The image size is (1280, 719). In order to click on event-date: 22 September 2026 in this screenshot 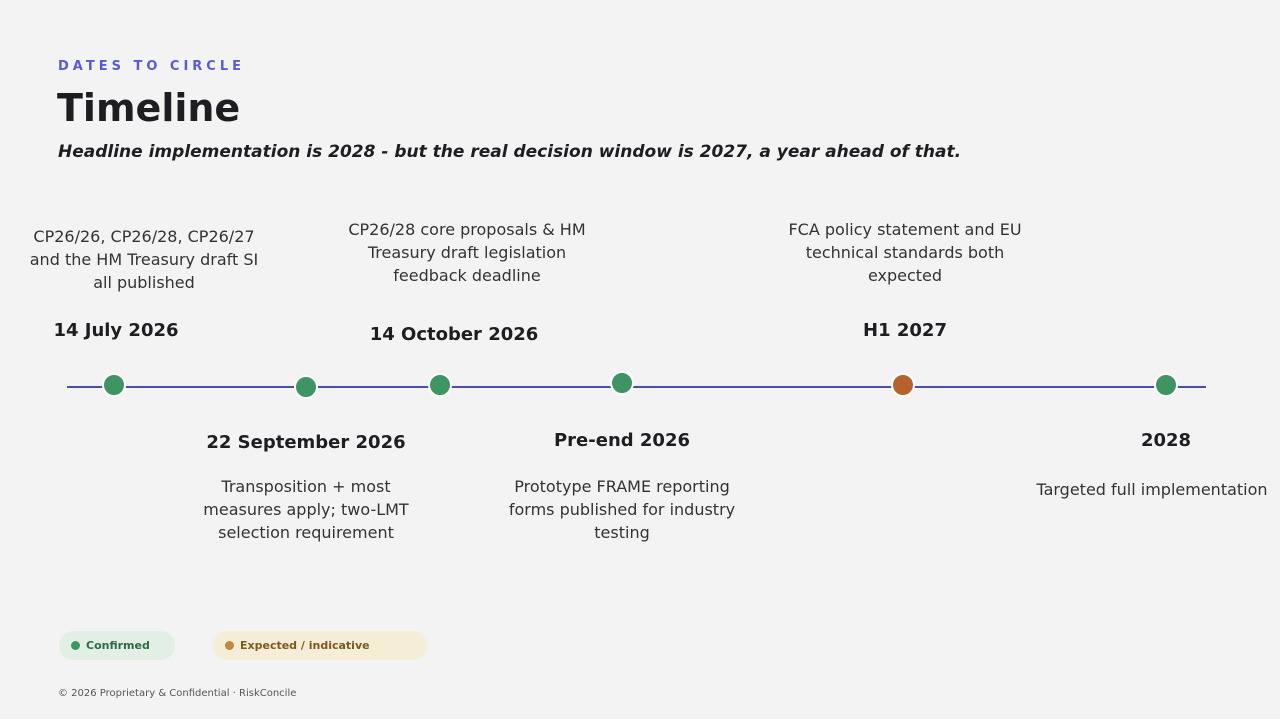, I will do `click(306, 442)`.